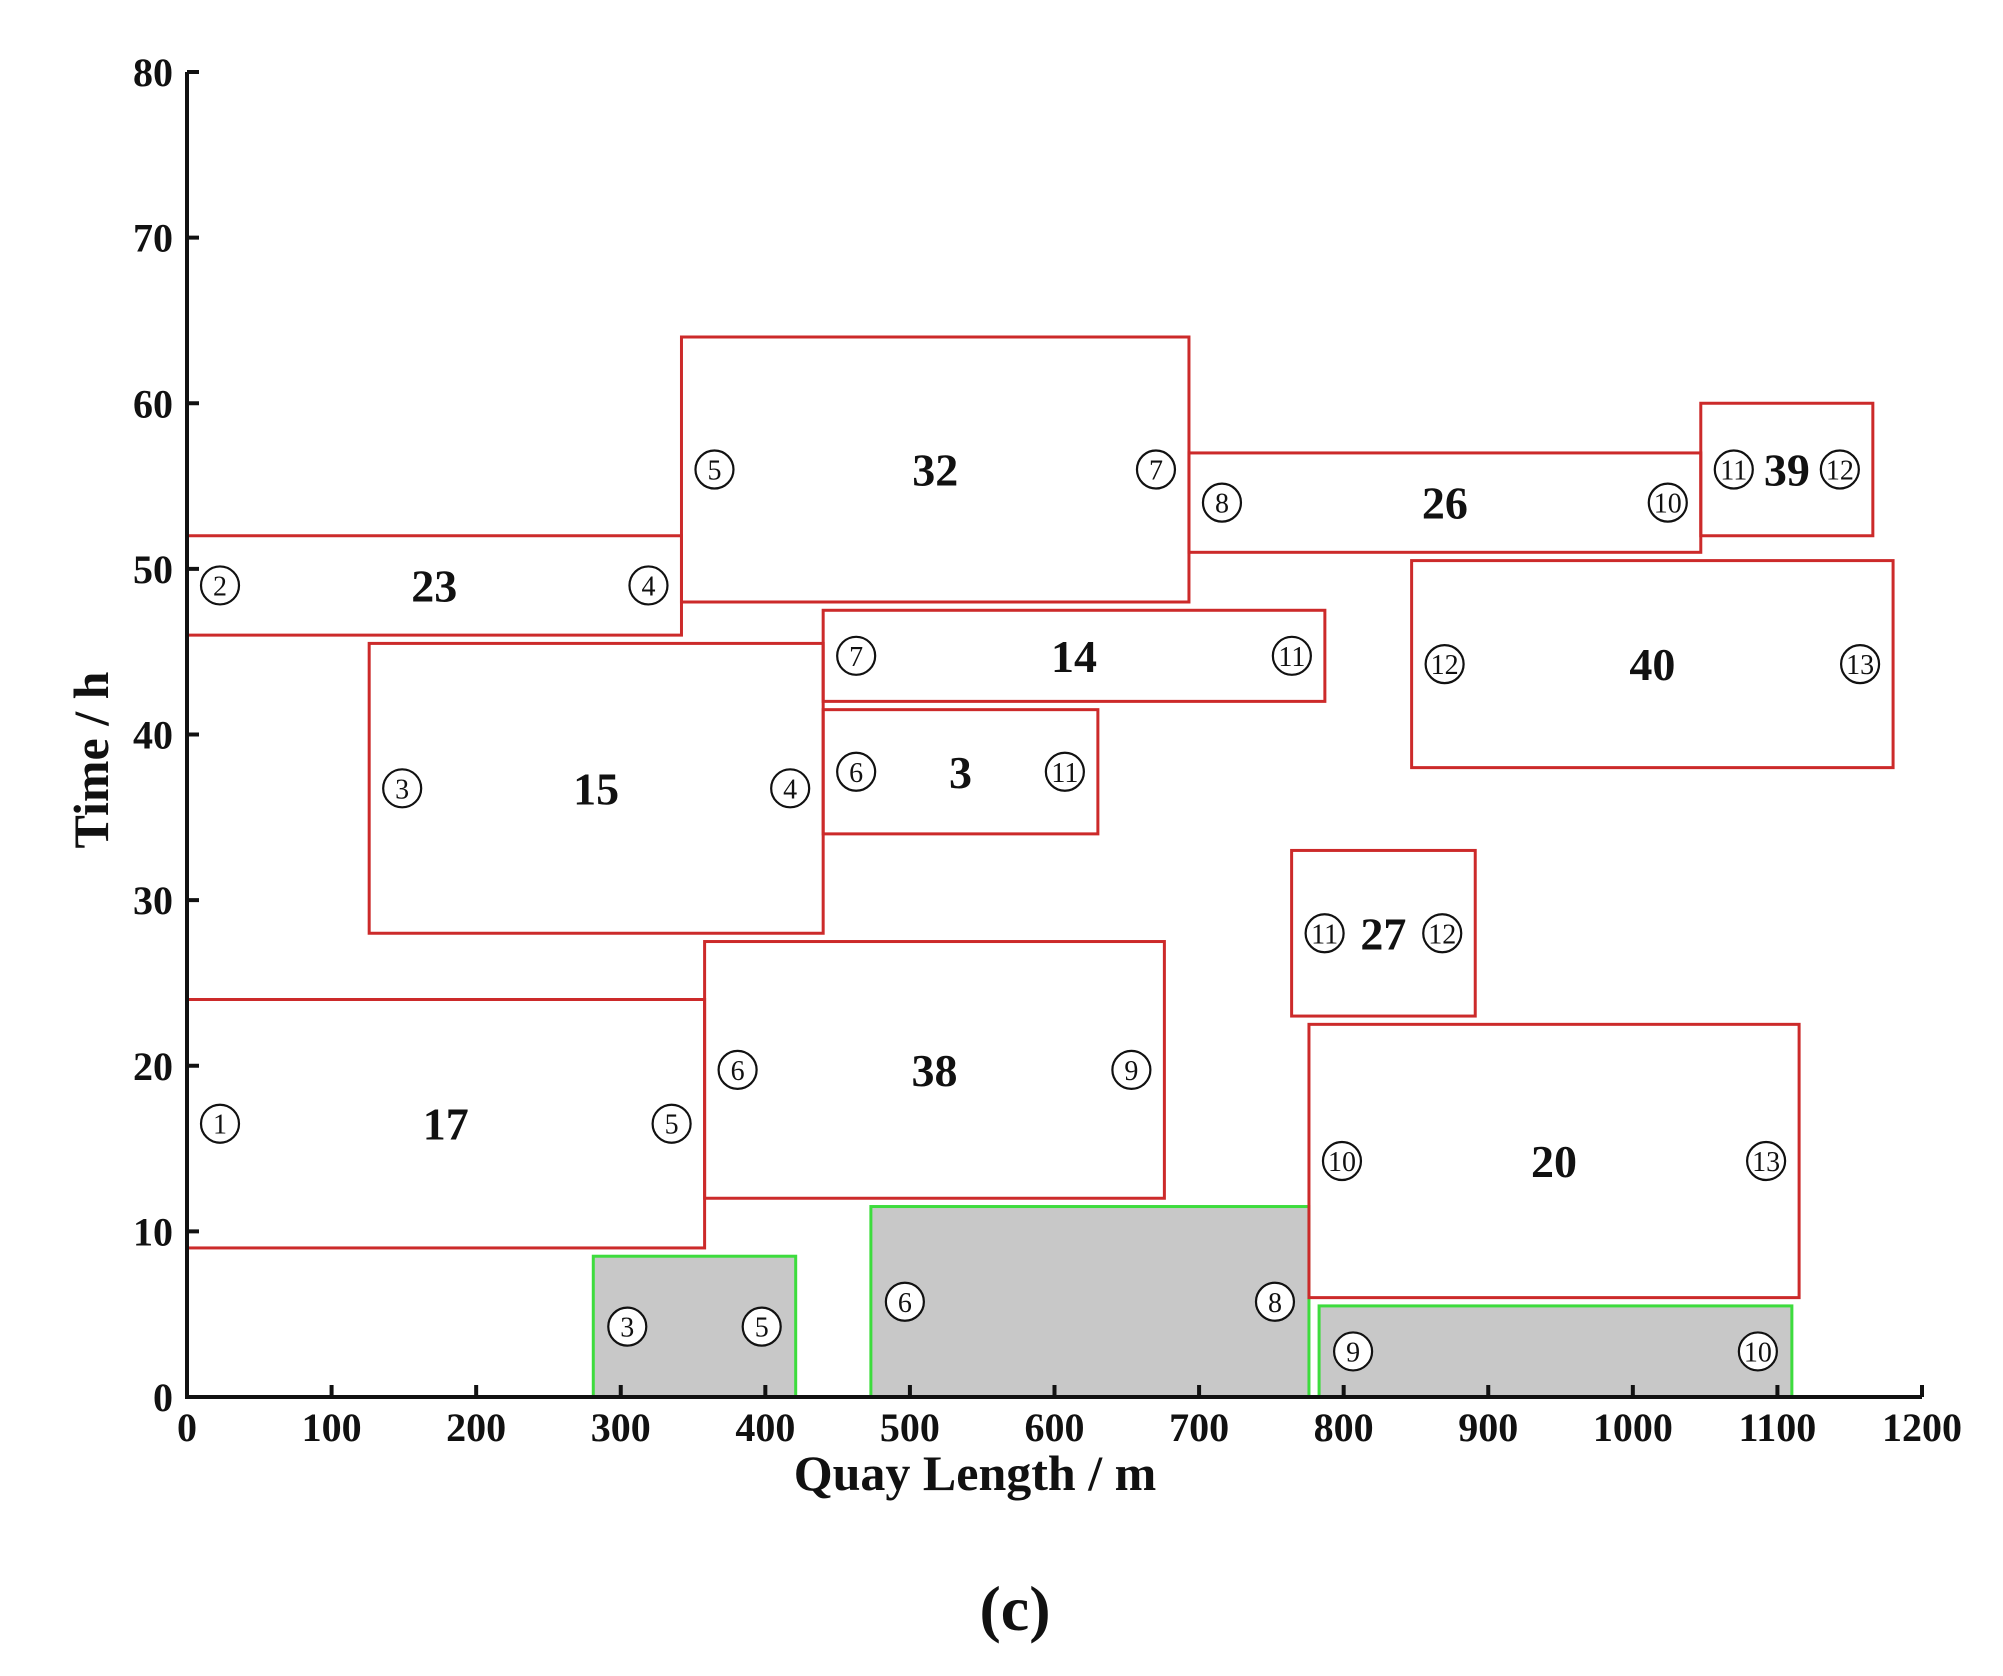  What do you see at coordinates (153, 735) in the screenshot?
I see `y-tick-label: 40` at bounding box center [153, 735].